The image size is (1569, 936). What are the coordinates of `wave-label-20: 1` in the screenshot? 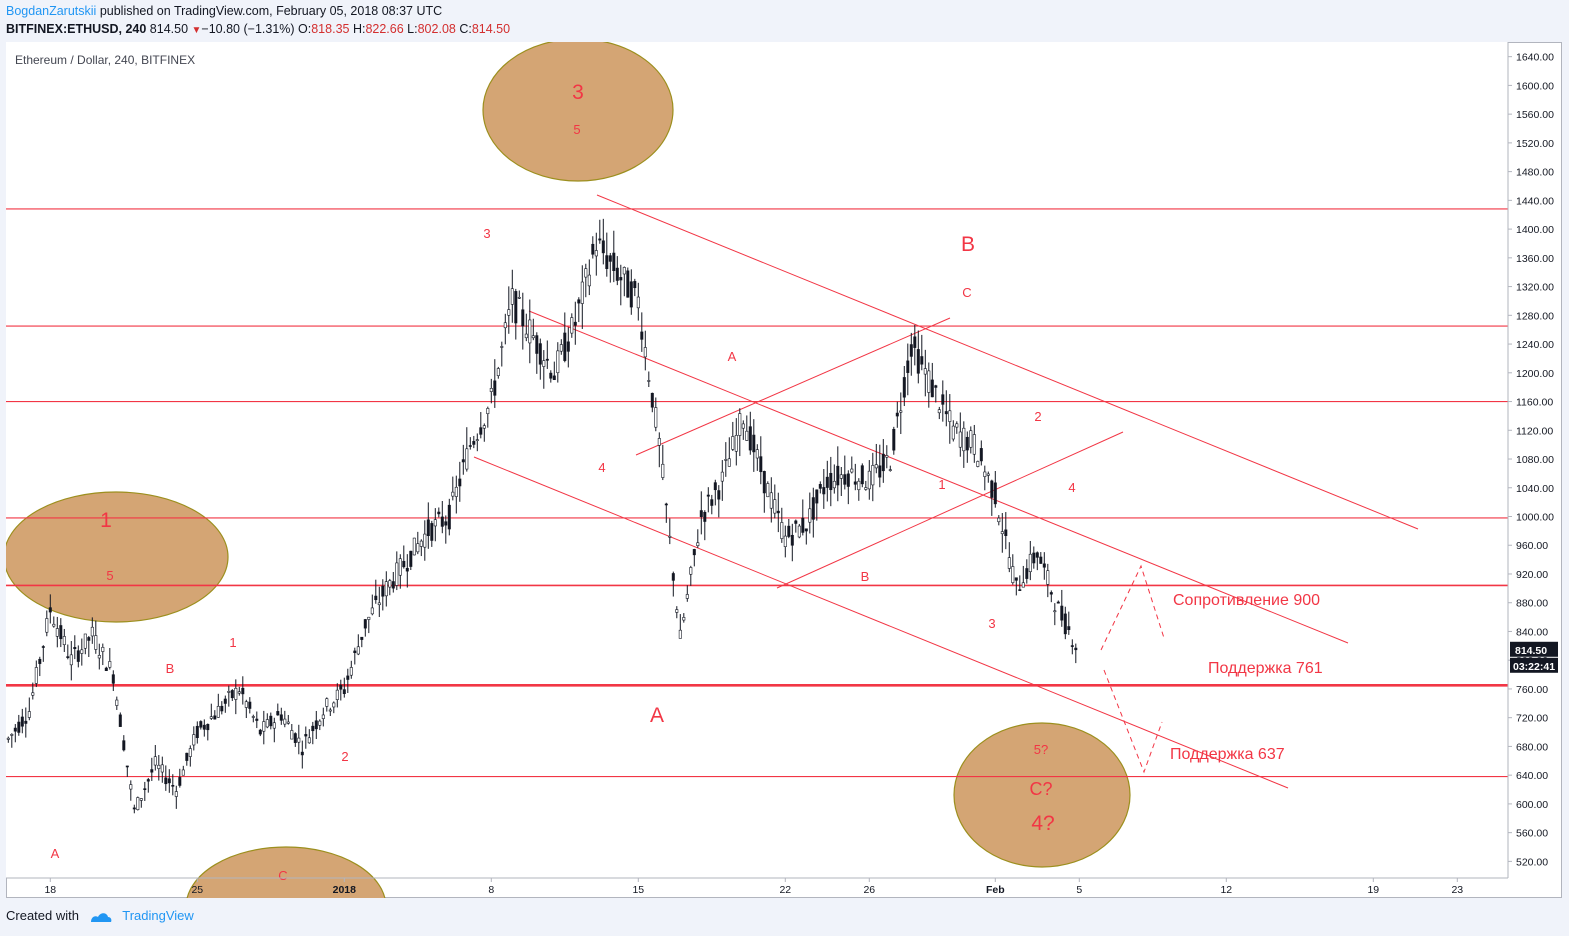 It's located at (232, 642).